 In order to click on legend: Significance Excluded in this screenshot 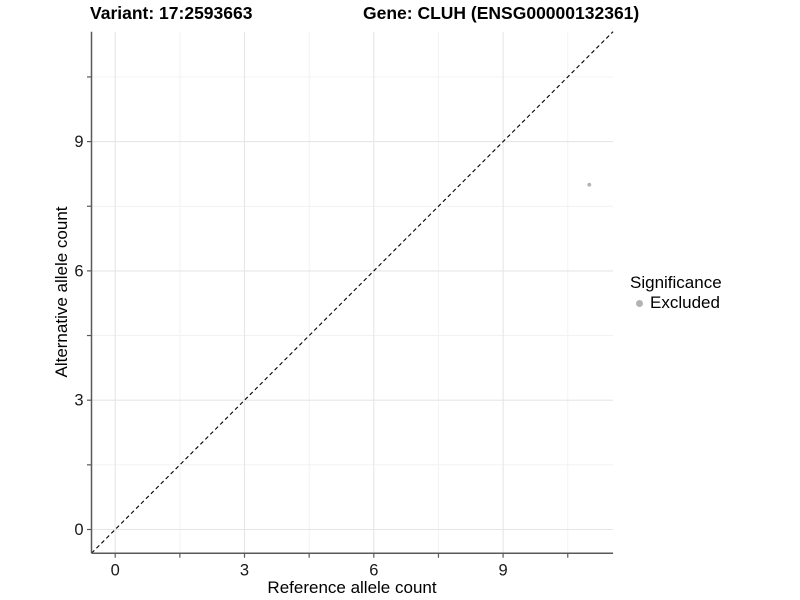, I will do `click(676, 292)`.